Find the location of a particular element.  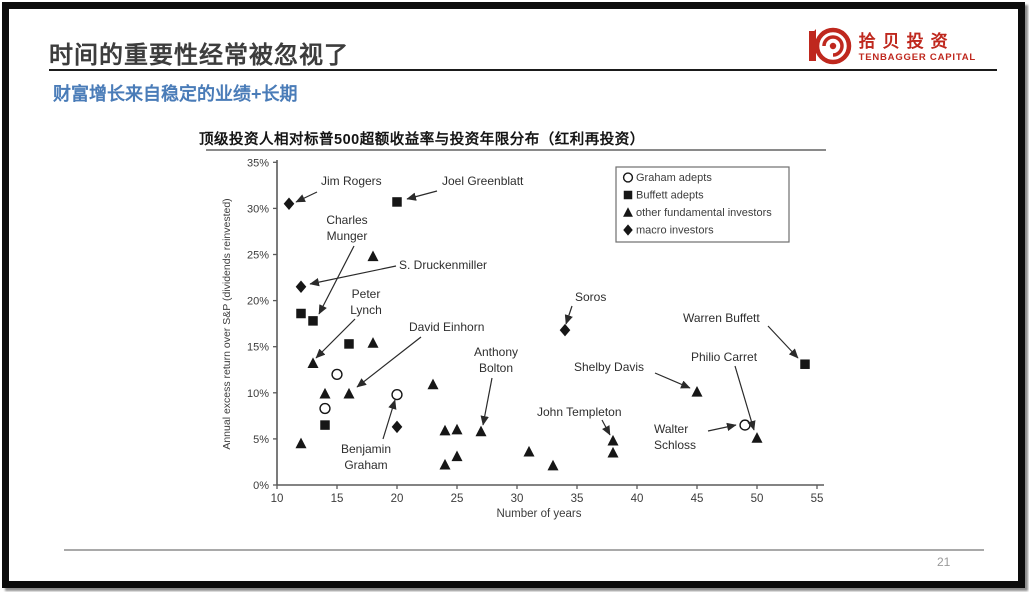

annotation-label: Shelby Davis is located at coordinates (609, 367).